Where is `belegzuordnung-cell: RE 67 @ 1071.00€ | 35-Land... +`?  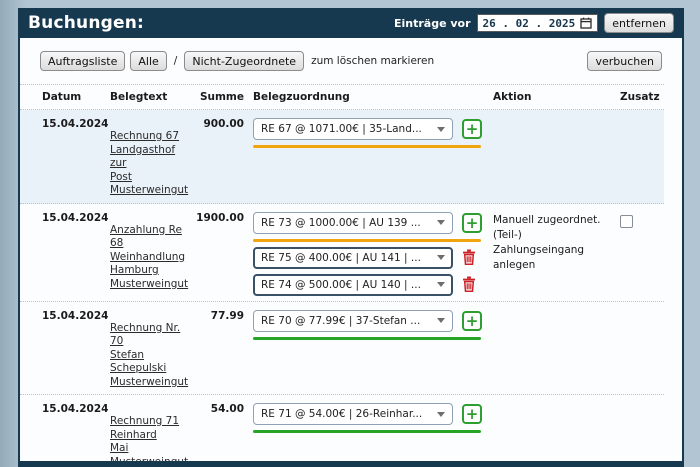 belegzuordnung-cell: RE 67 @ 1071.00€ | 35-Land... + is located at coordinates (363, 133).